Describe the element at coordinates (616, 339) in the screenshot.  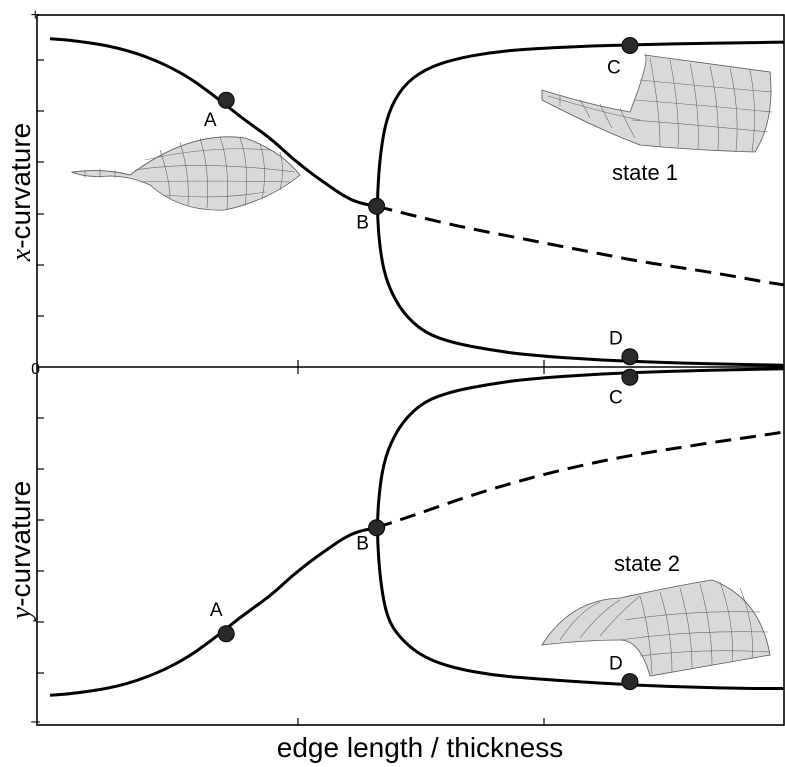
I see `top-point-label-D: D` at that location.